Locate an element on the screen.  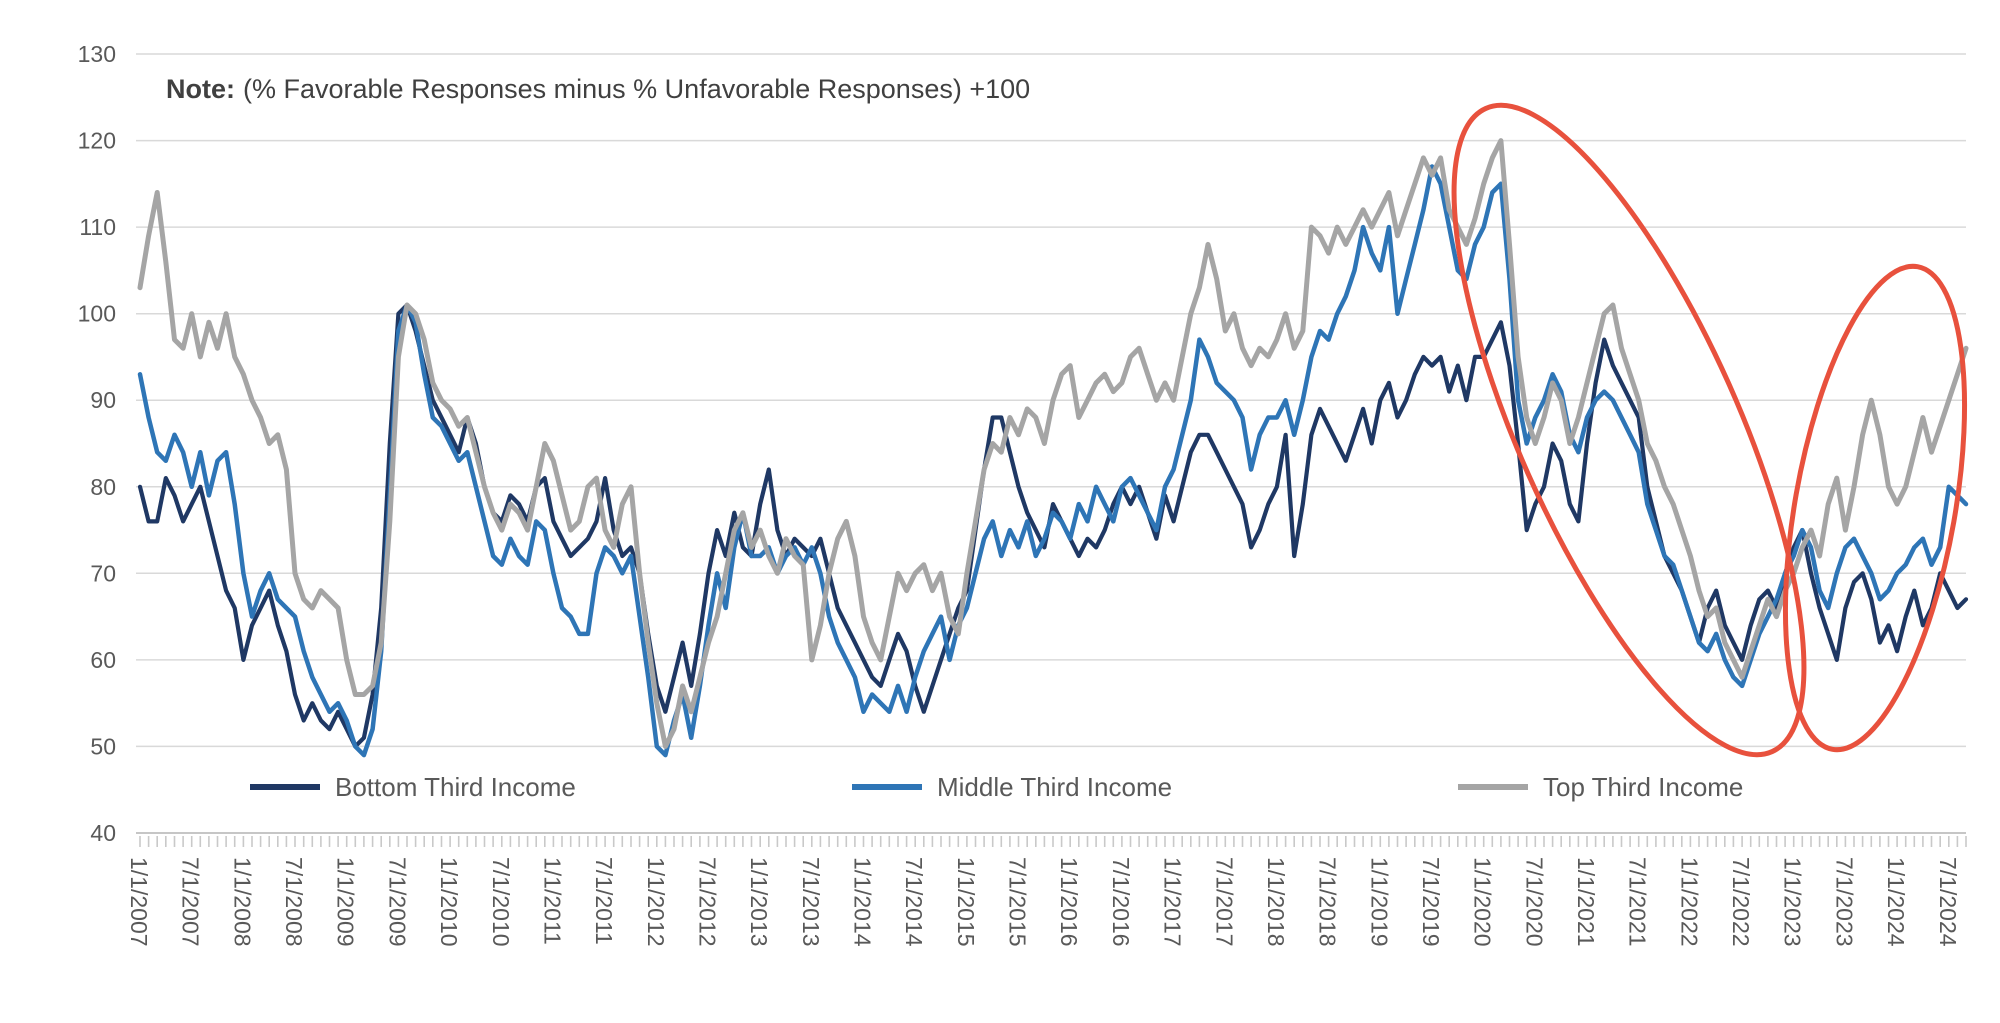
legend-swatch-middle-third-income is located at coordinates (887, 787).